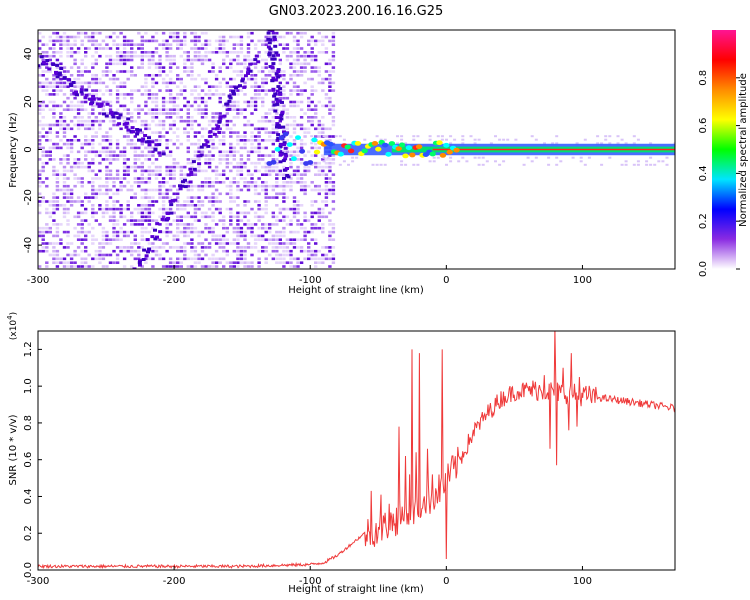 The width and height of the screenshot is (750, 600). I want to click on signal-blob, so click(273, 162).